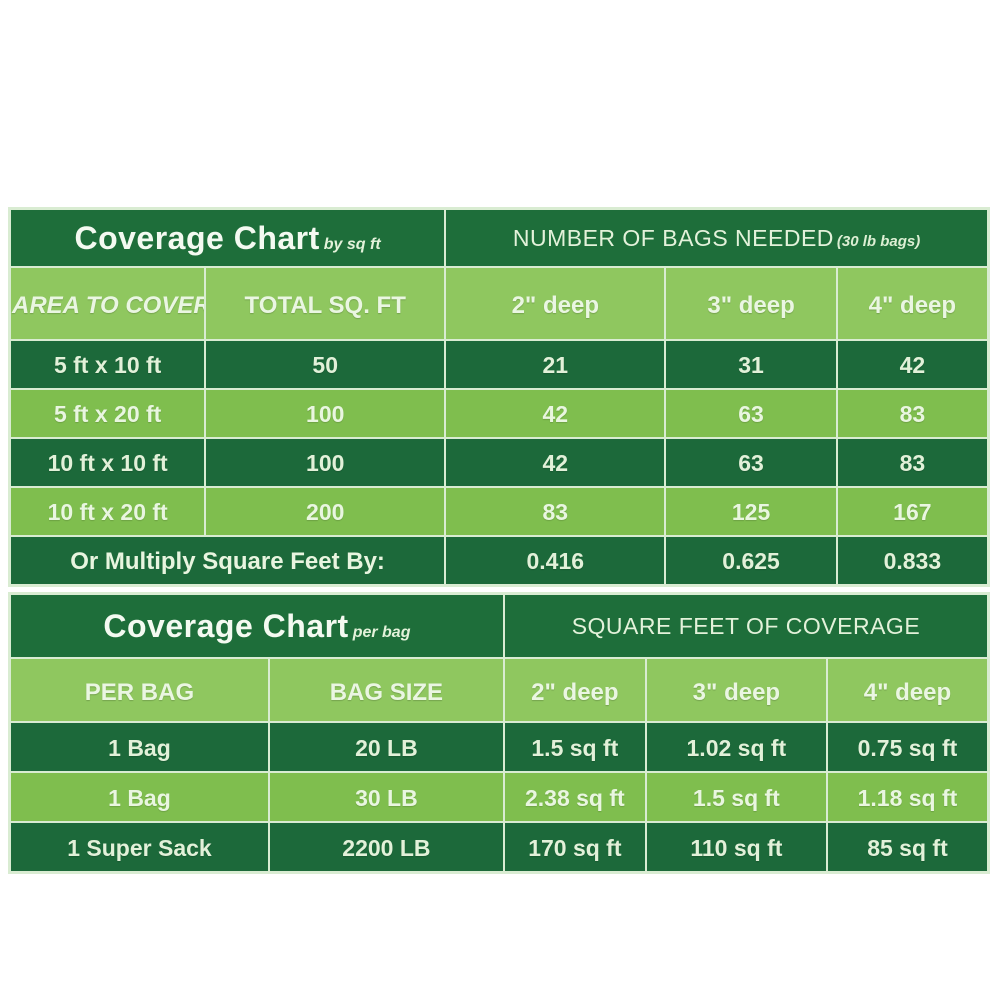 The height and width of the screenshot is (1000, 1000). What do you see at coordinates (107, 303) in the screenshot?
I see `column-header-area-to-cover: AREA TO COVER` at bounding box center [107, 303].